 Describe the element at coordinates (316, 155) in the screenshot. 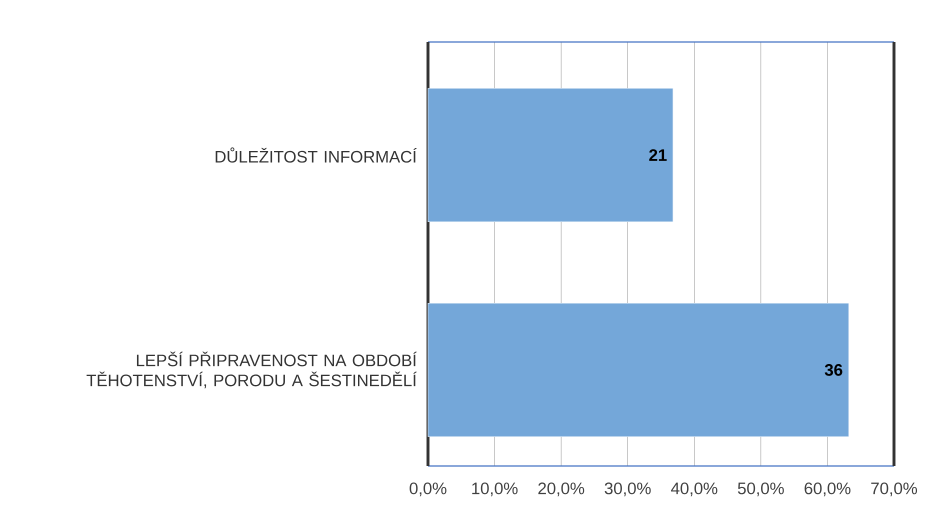

I see `y-tick-label: DŮLEŽITOST INFORMACÍ` at that location.